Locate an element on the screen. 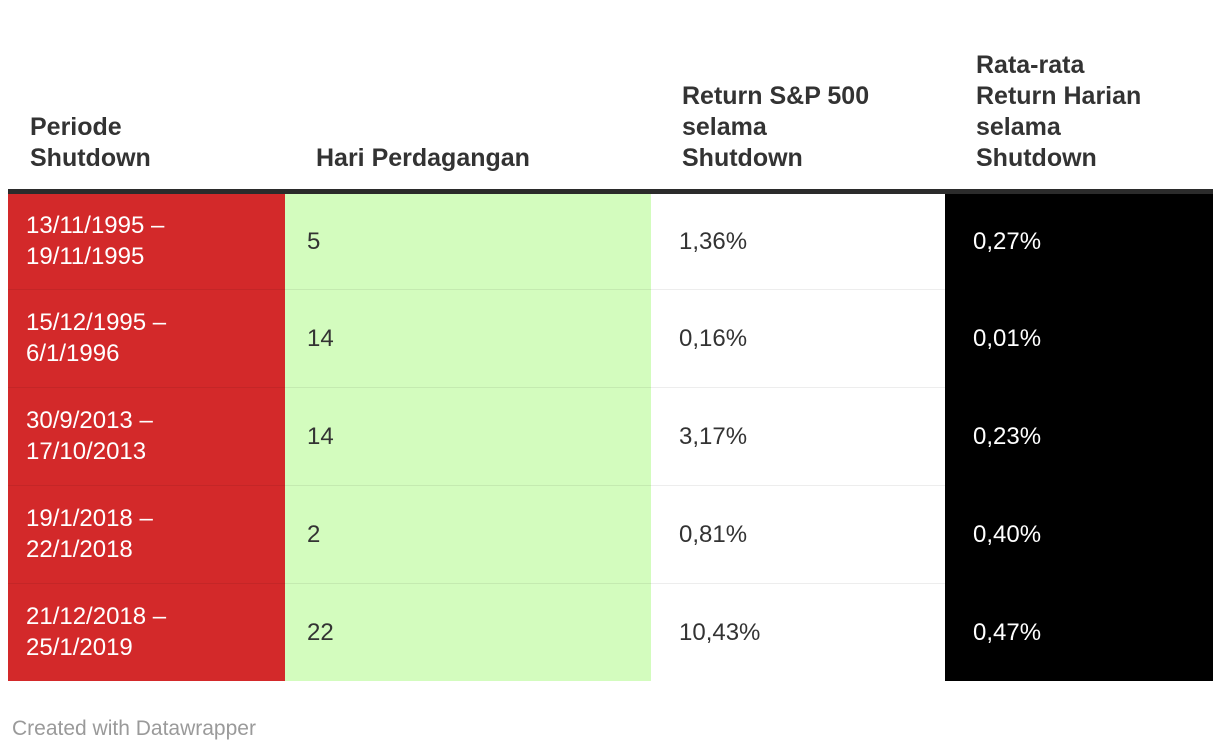 This screenshot has height=754, width=1220. cell-return-sp500: 0,16% is located at coordinates (798, 337).